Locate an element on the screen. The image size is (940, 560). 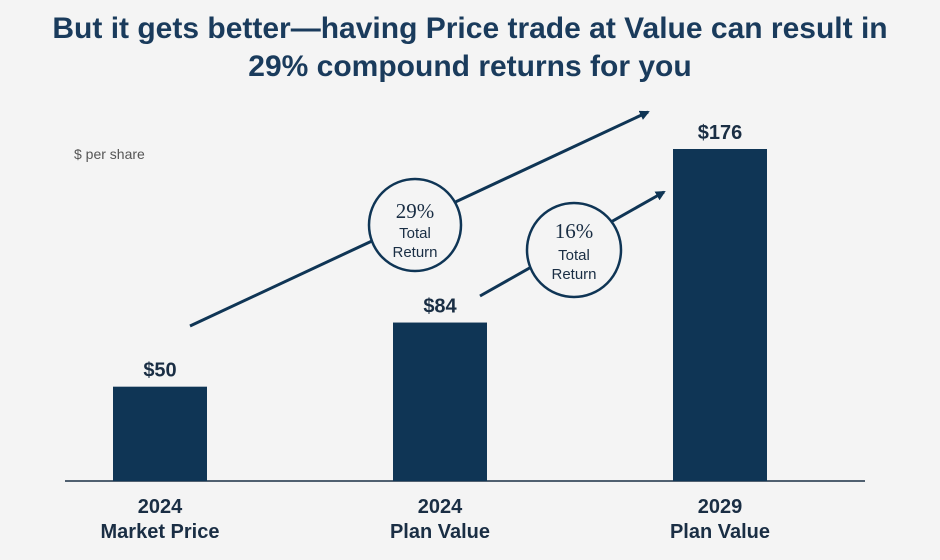
rate-29-text: 29% is located at coordinates (415, 211).